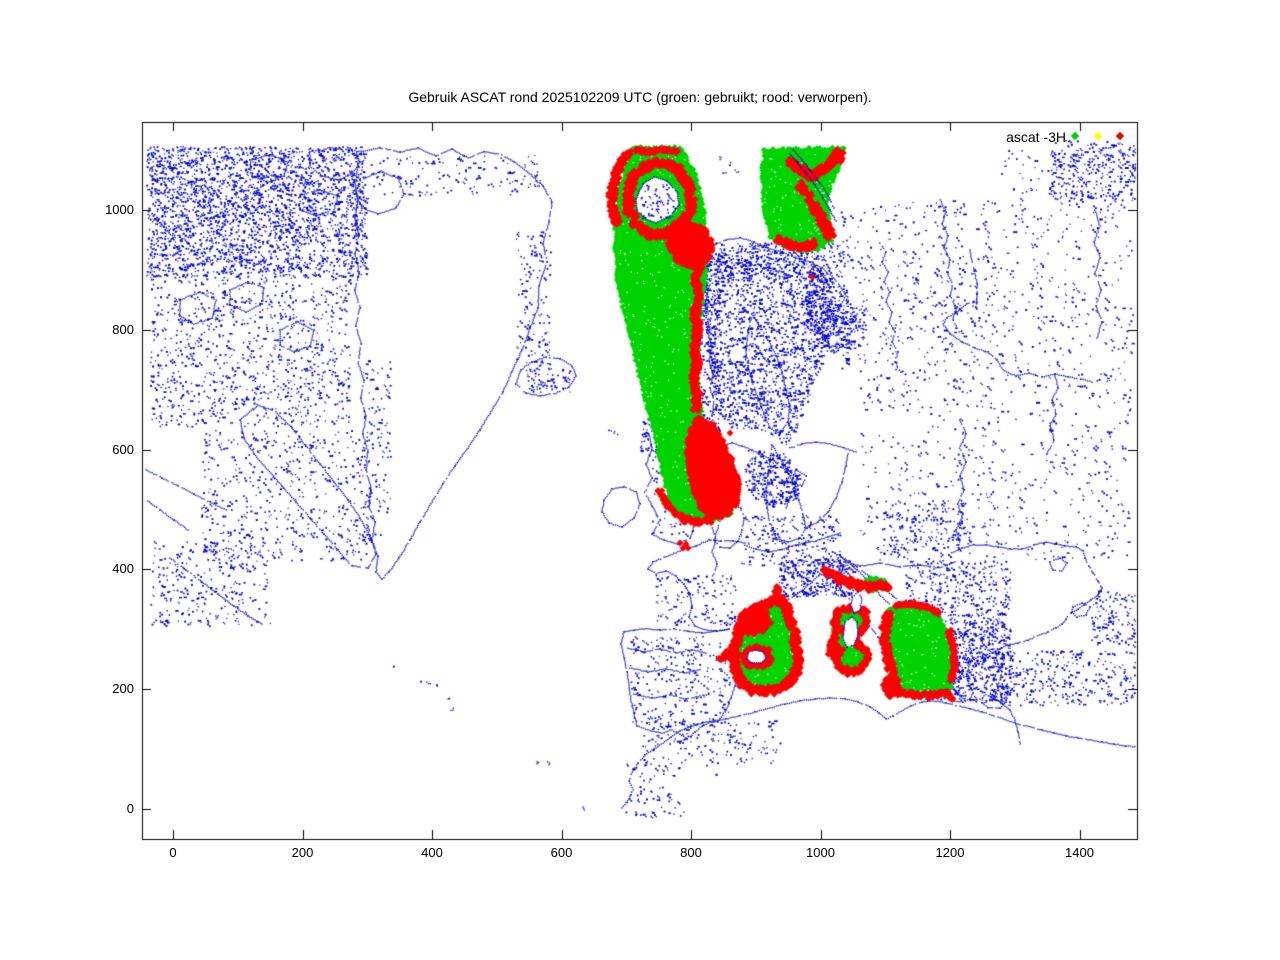 The height and width of the screenshot is (960, 1280). I want to click on y-tick-label: 0, so click(130, 808).